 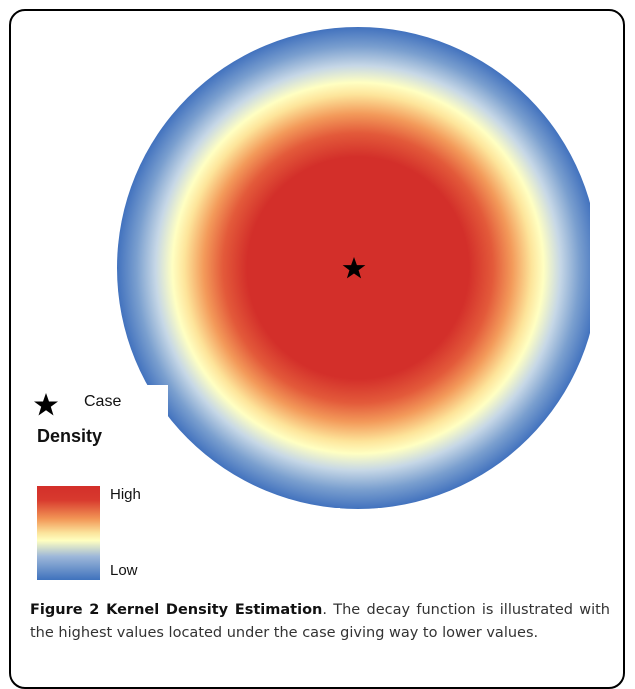 What do you see at coordinates (354, 268) in the screenshot?
I see `case-star-icon` at bounding box center [354, 268].